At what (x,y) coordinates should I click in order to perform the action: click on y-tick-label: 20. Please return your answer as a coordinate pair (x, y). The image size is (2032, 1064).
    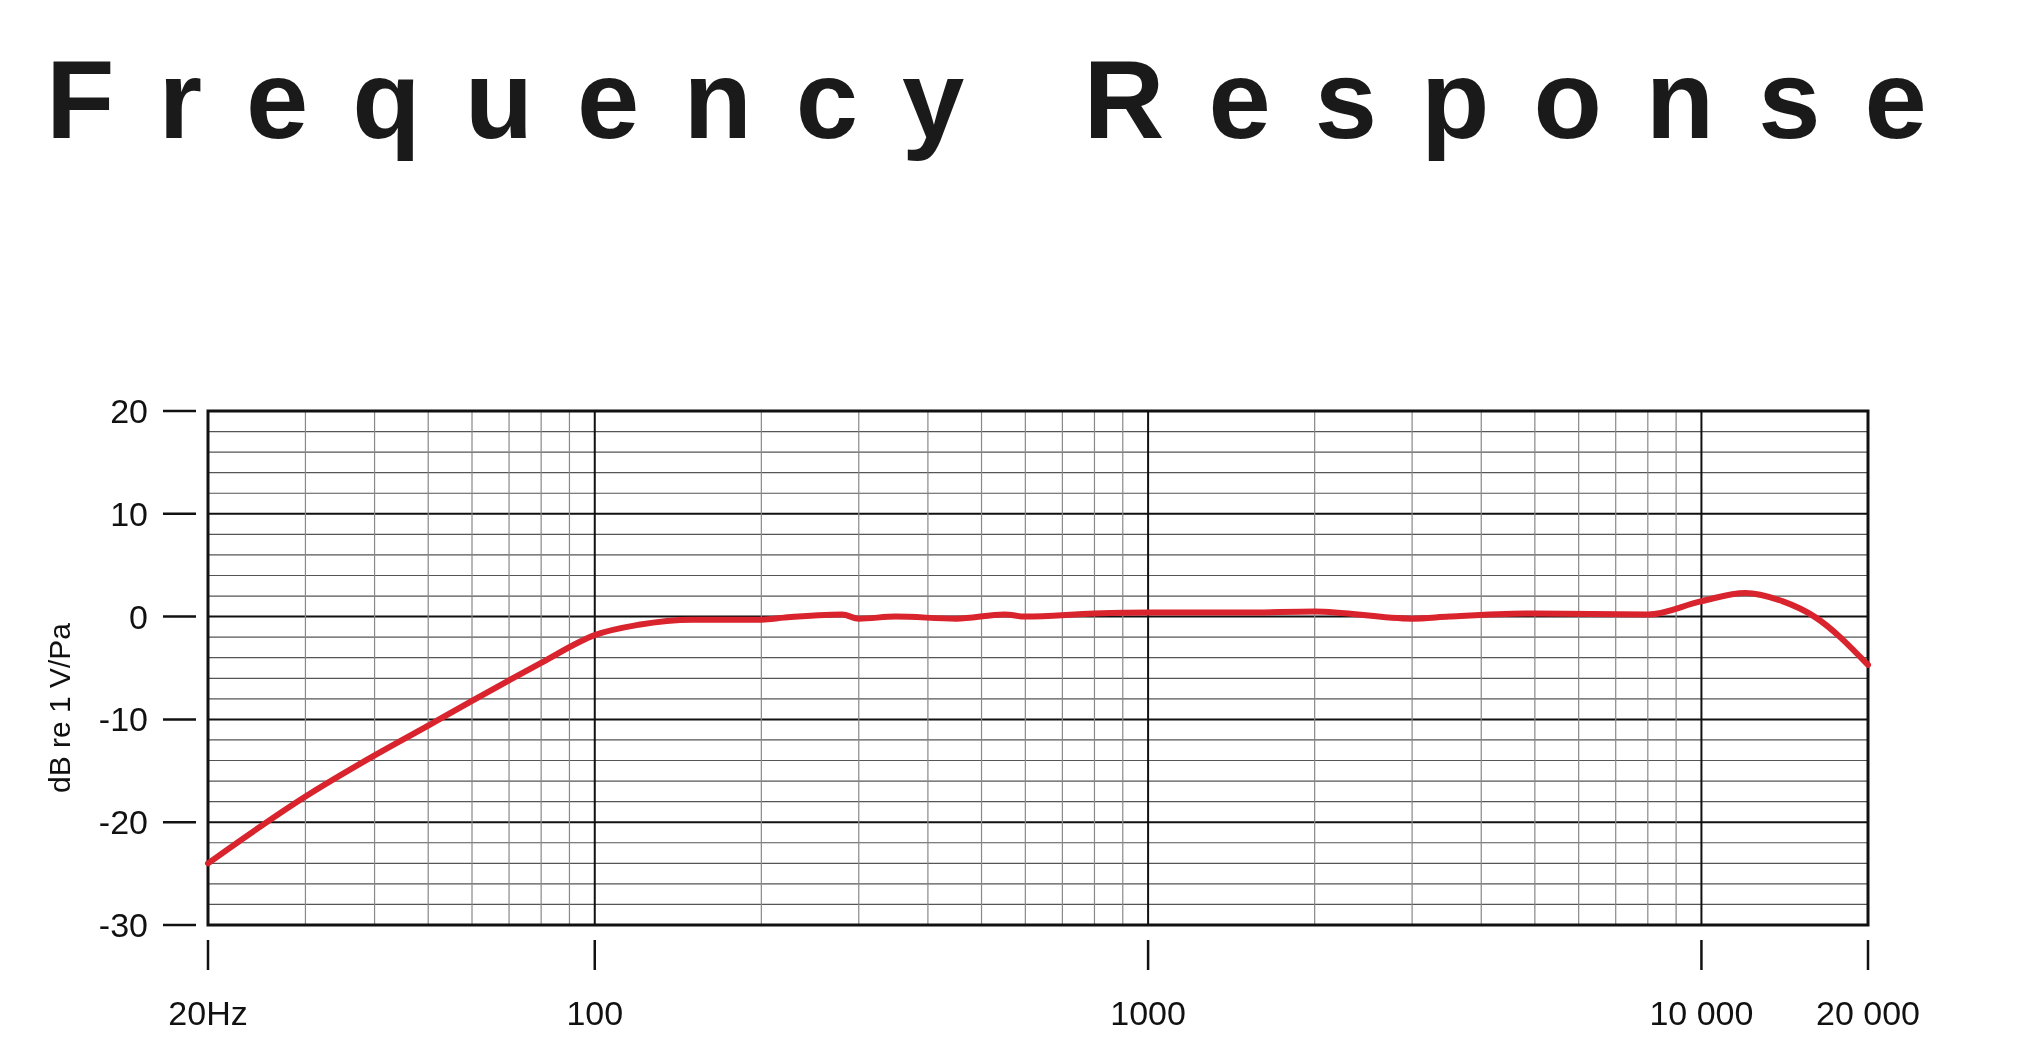
    Looking at the image, I should click on (129, 410).